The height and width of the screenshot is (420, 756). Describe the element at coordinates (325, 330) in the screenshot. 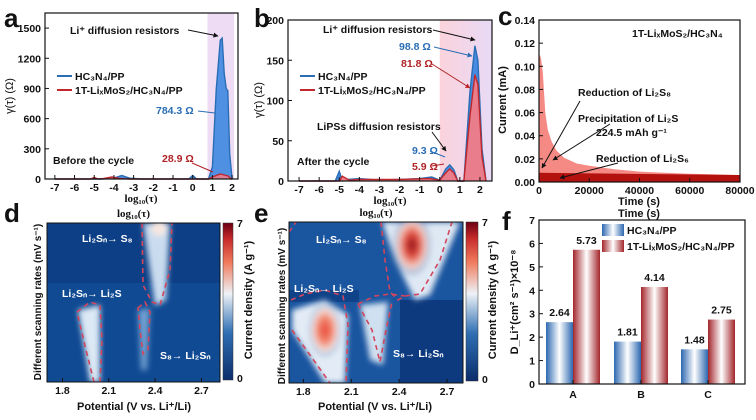

I see `heatmap-peak-red2` at that location.